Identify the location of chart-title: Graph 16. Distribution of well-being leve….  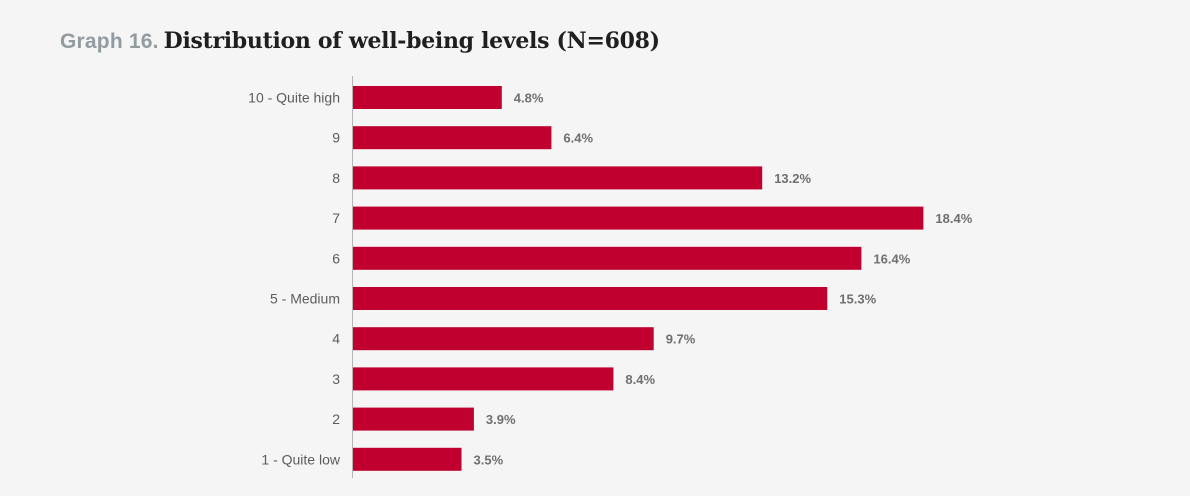
(360, 41).